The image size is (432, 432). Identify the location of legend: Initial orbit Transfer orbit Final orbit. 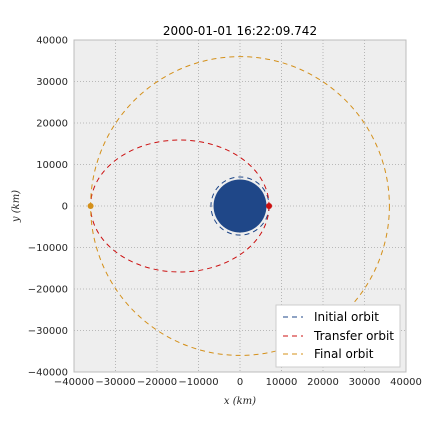
(338, 336).